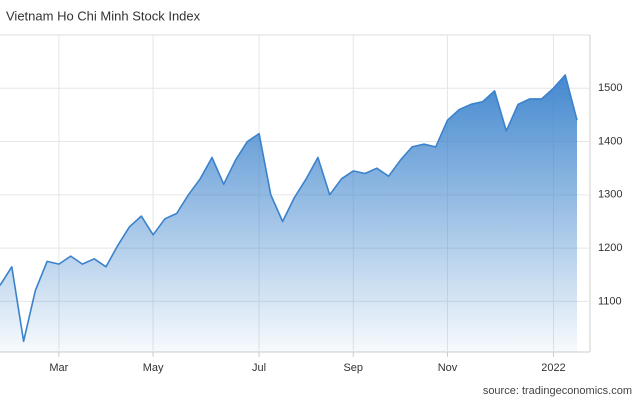  I want to click on x-tick-label: May, so click(153, 368).